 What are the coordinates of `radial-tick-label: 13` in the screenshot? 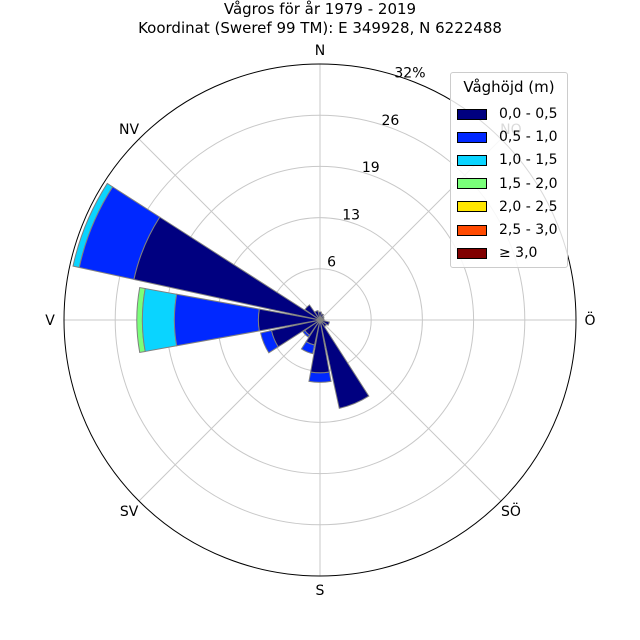 It's located at (351, 215).